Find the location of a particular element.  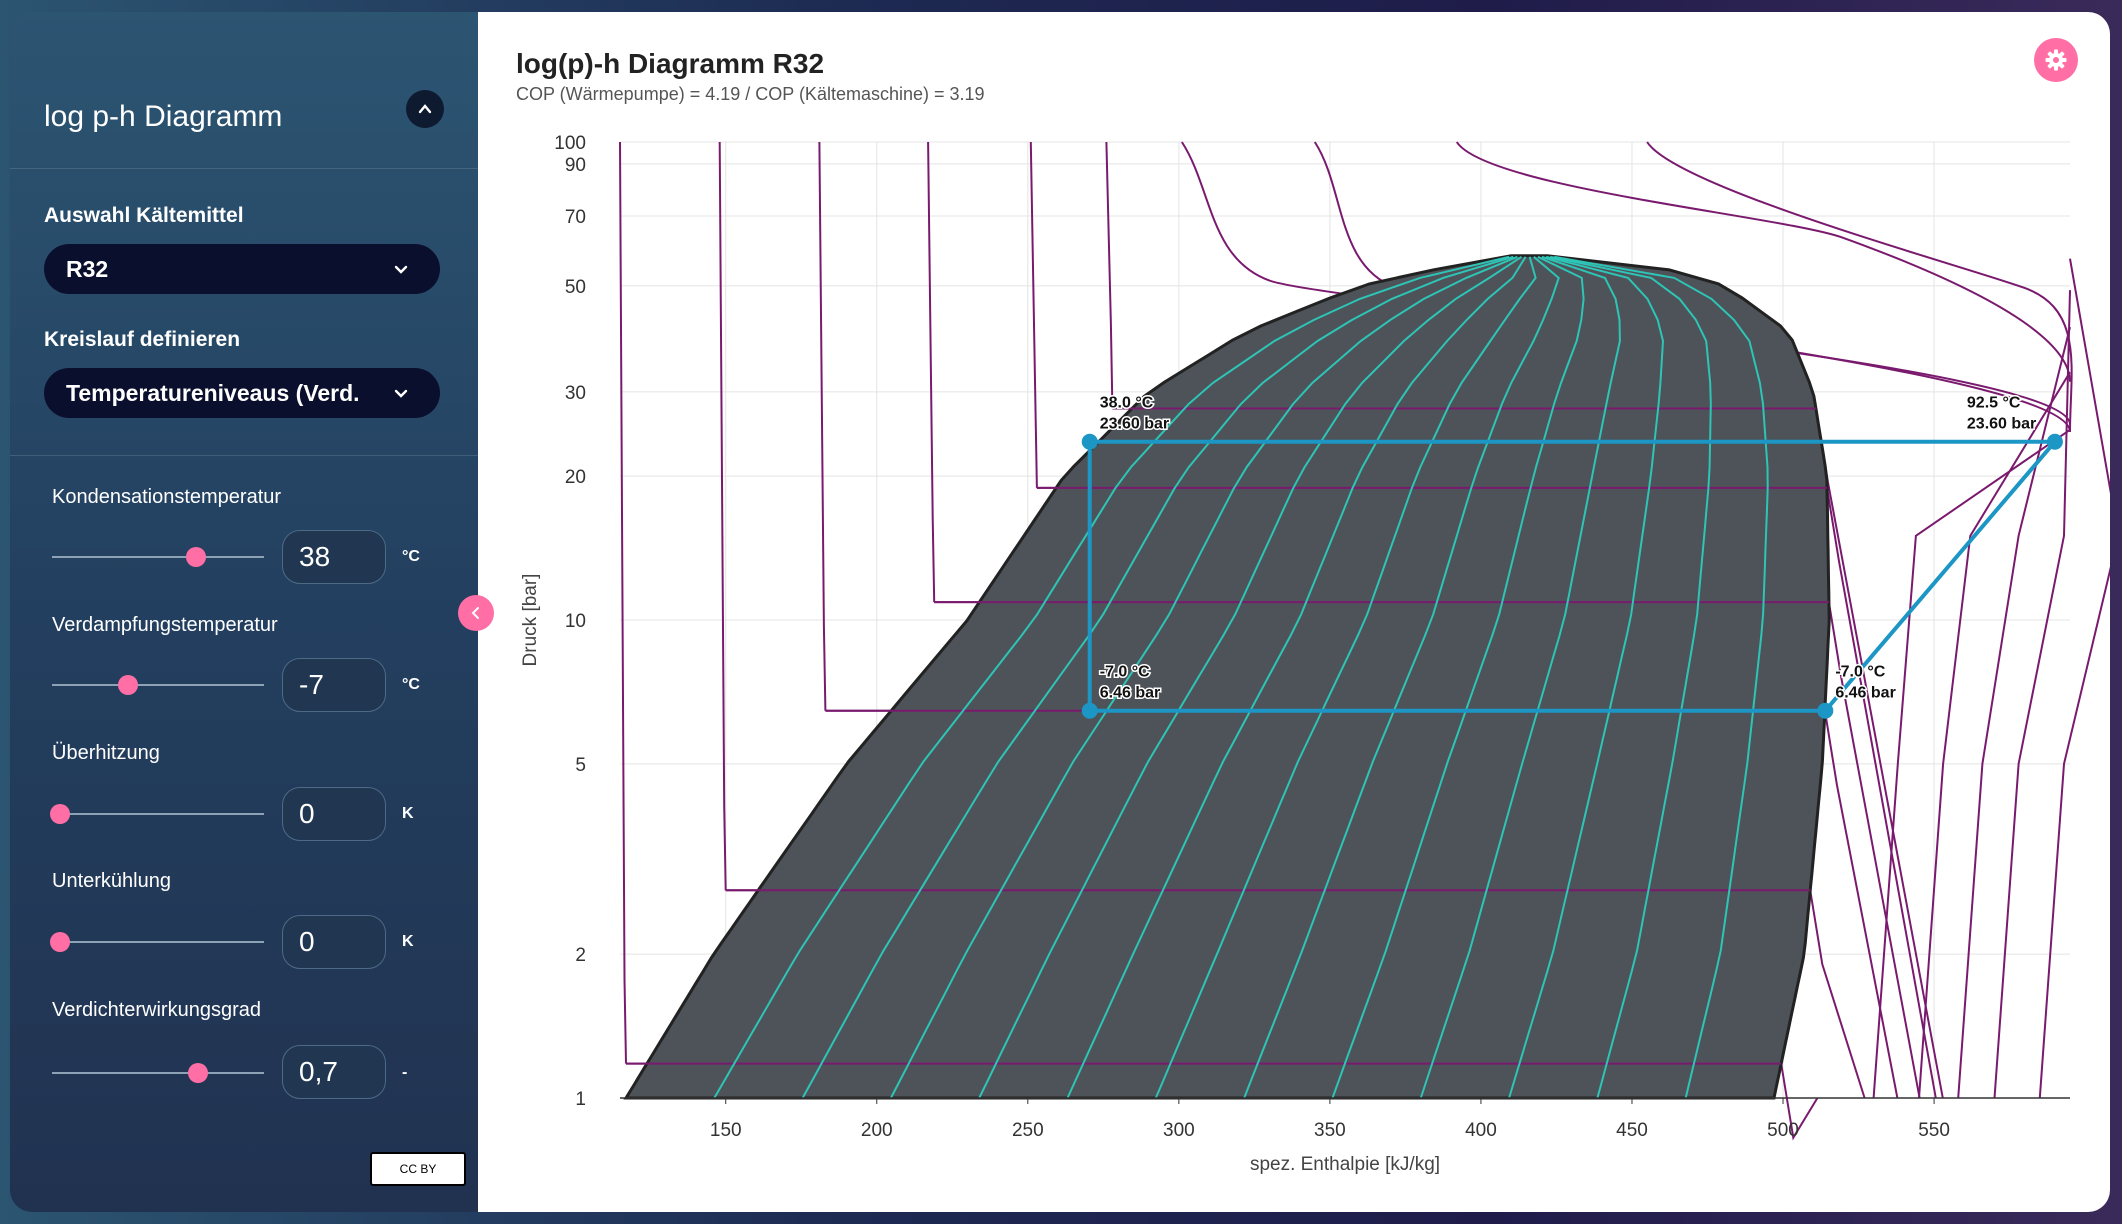

y-tick-label: 30 is located at coordinates (575, 393).